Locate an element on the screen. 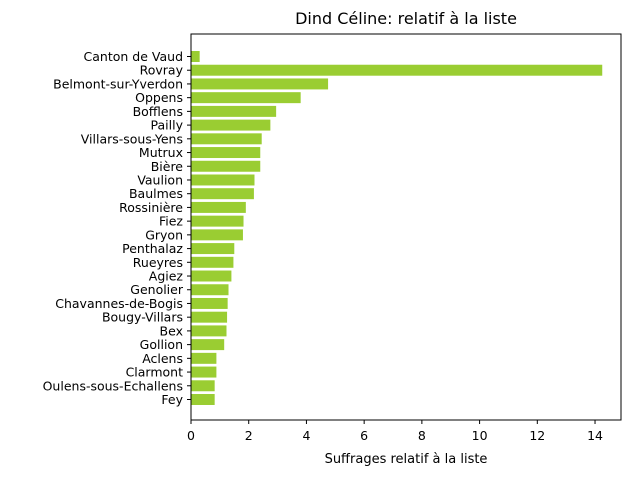 This screenshot has width=640, height=480. category-label: Rueyres is located at coordinates (158, 262).